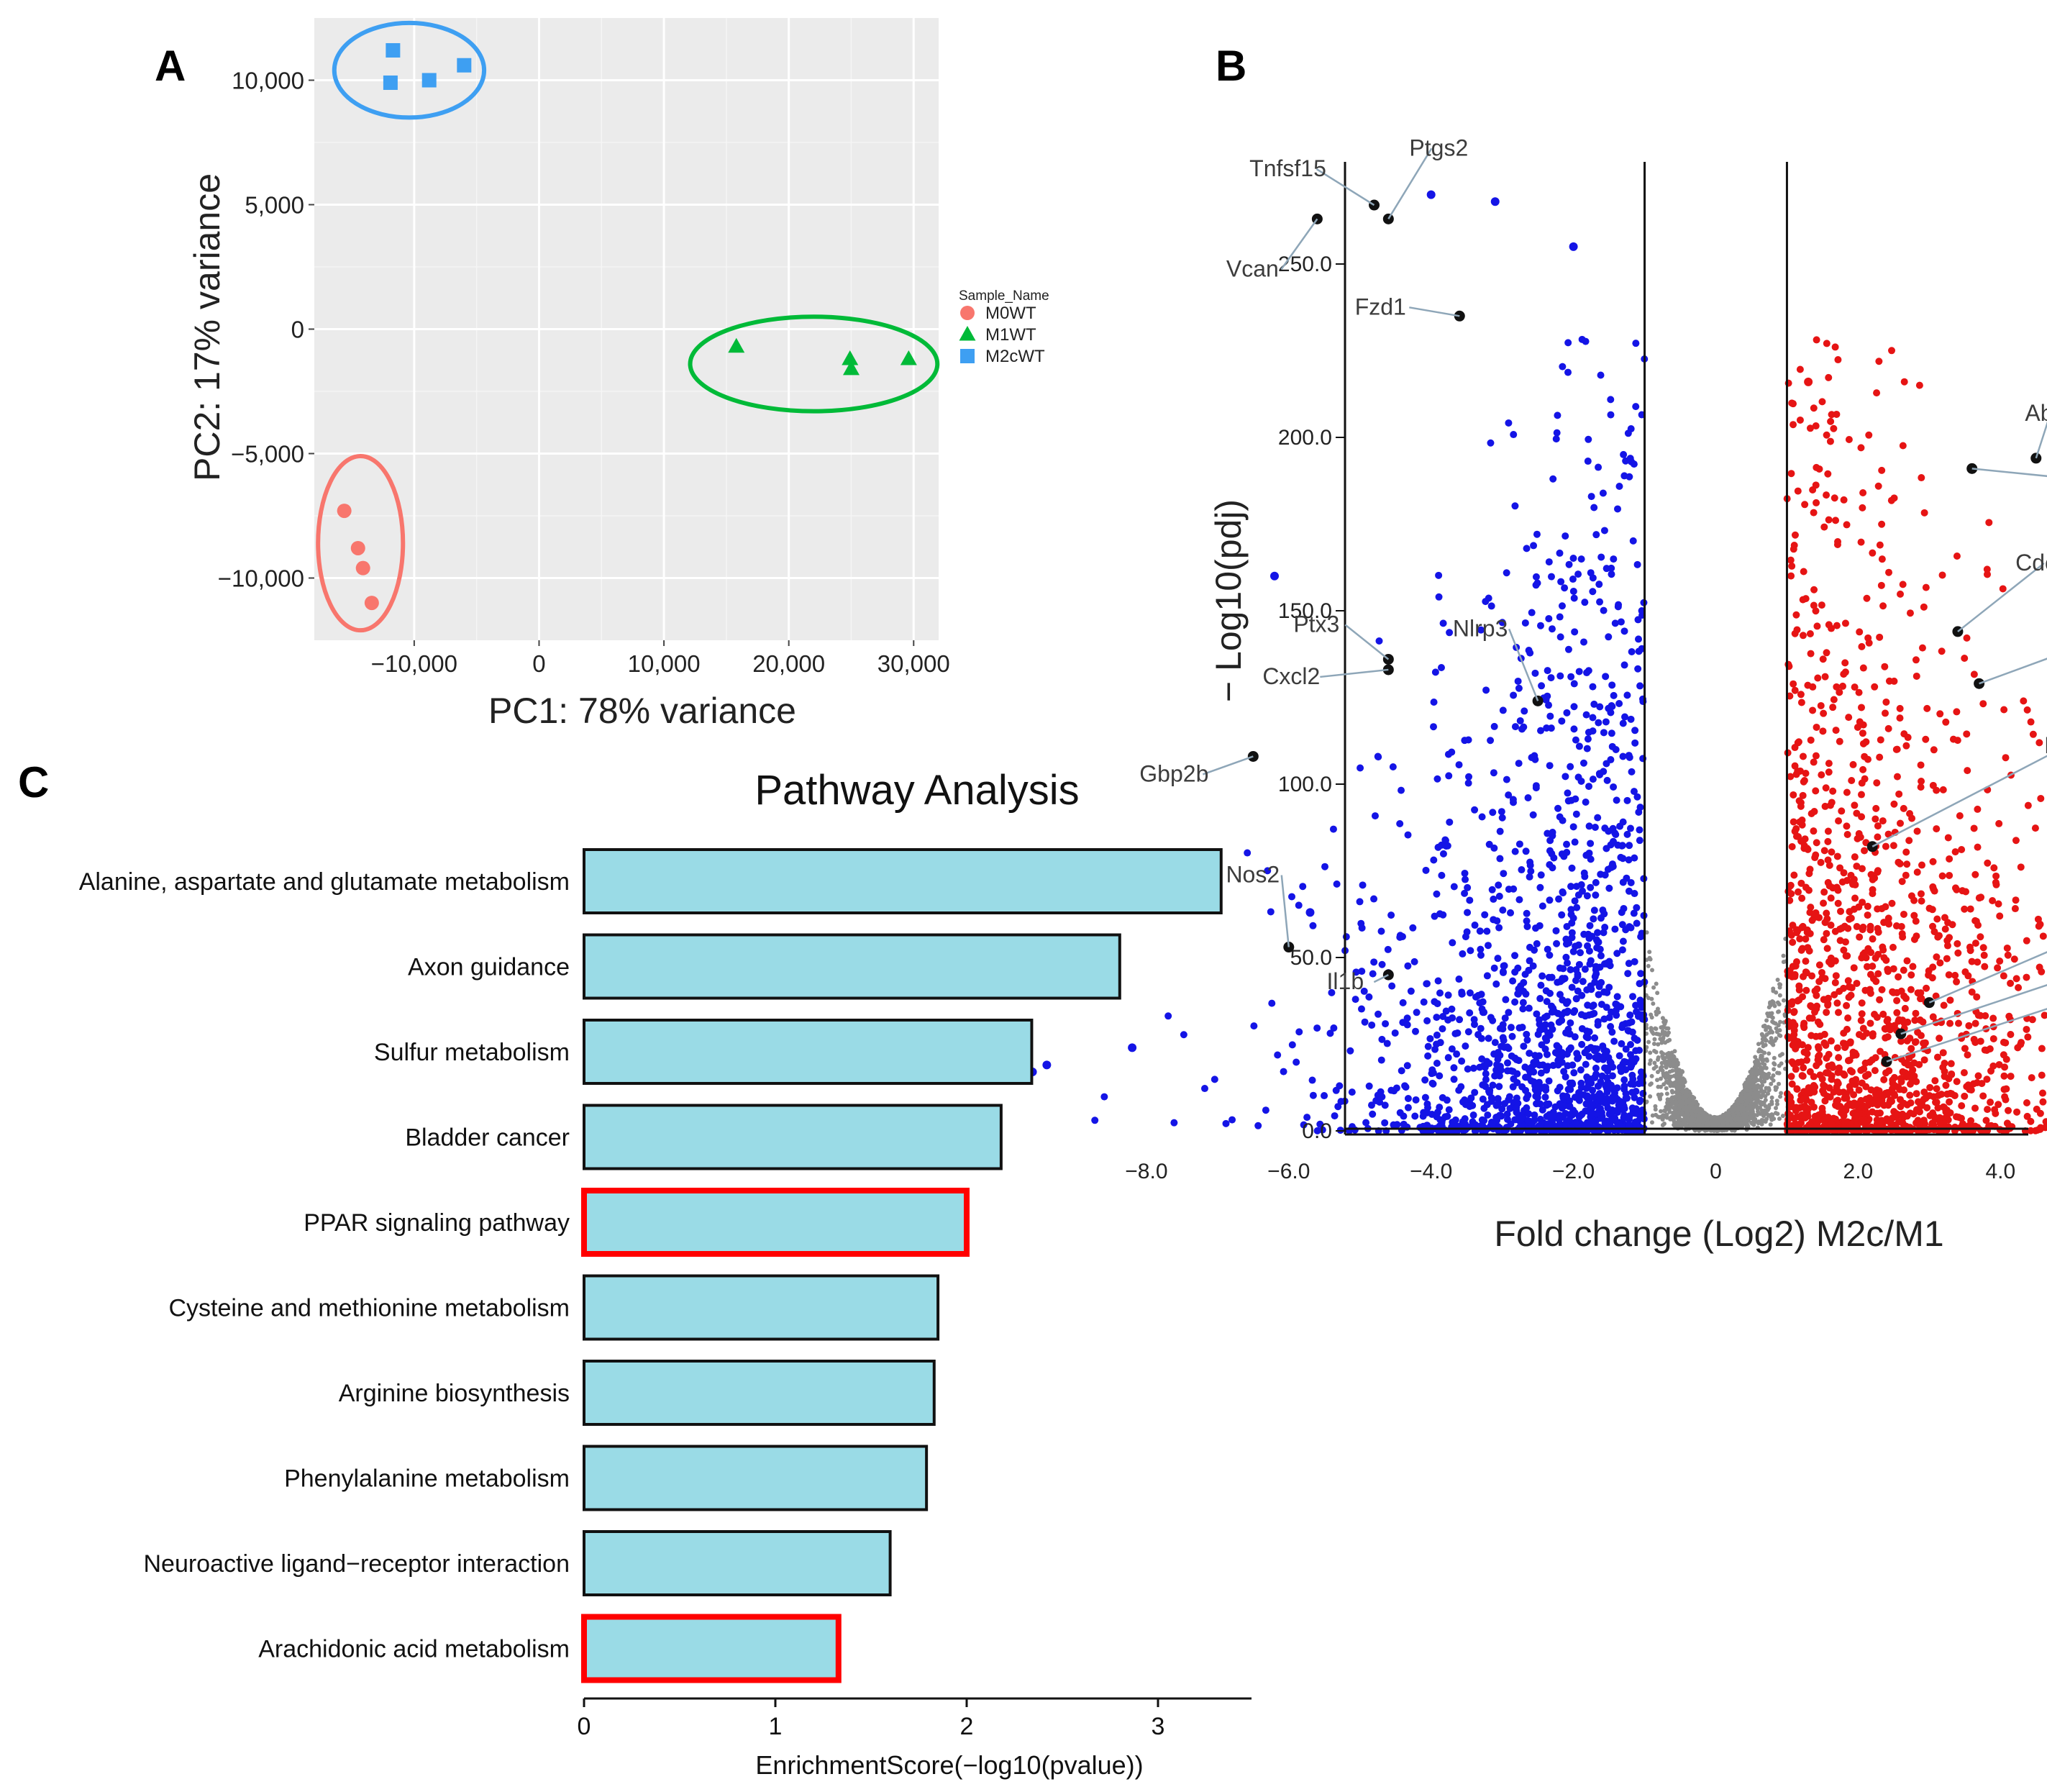  What do you see at coordinates (1010, 335) in the screenshot?
I see `pca-legend-label-m1wt: M1WT` at bounding box center [1010, 335].